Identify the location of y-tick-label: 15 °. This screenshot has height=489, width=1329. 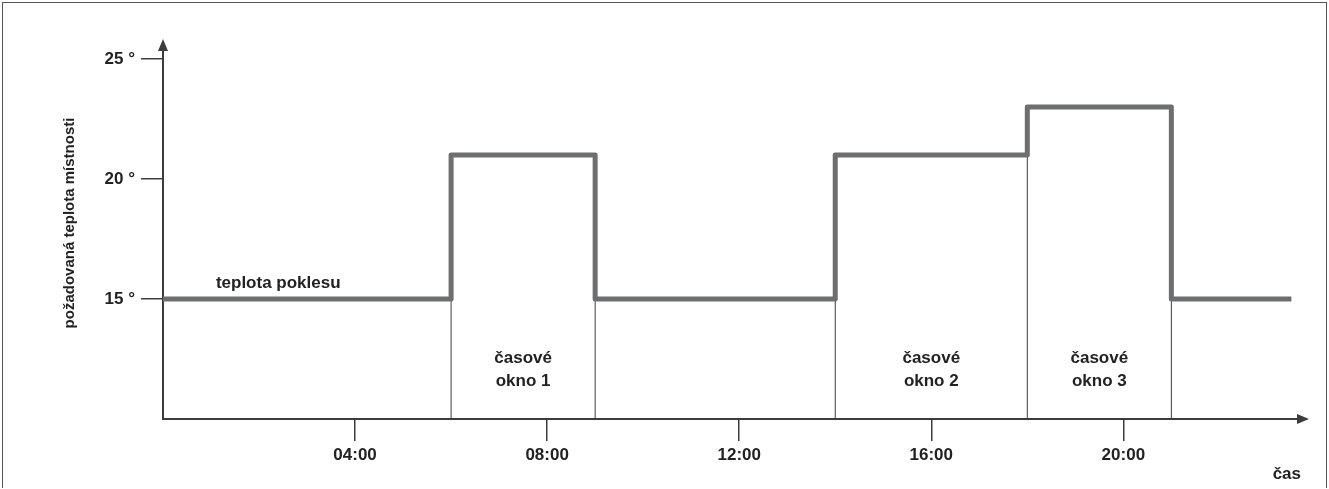
(120, 298).